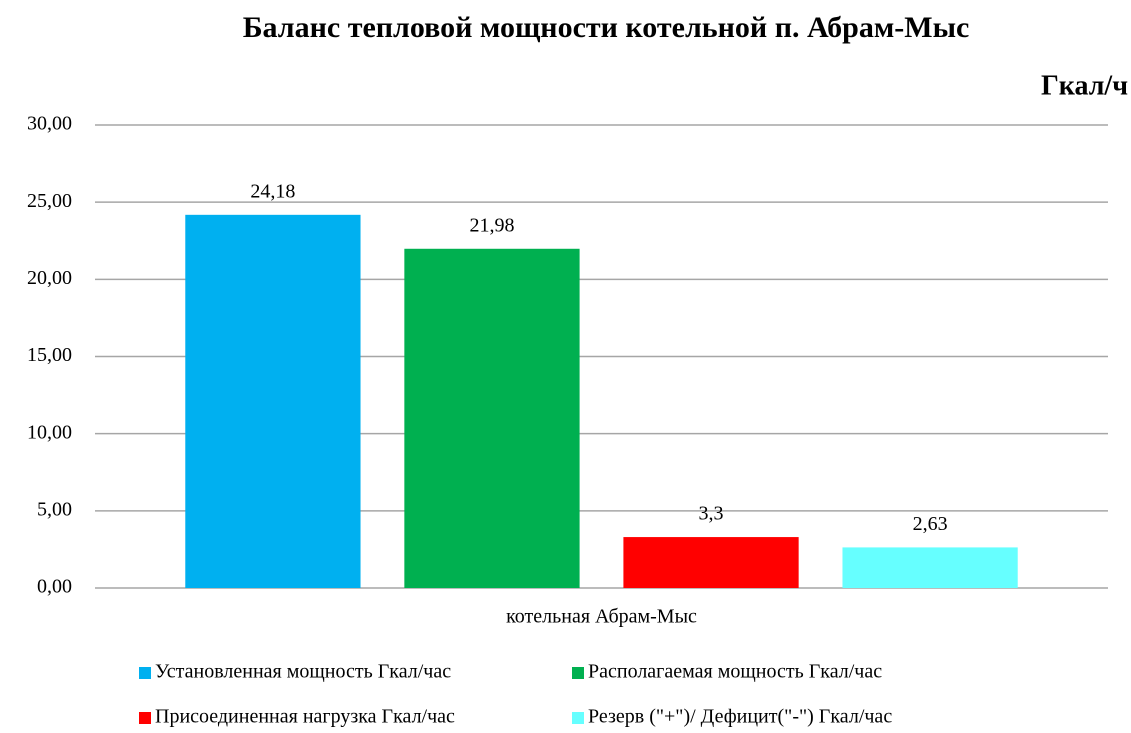 This screenshot has width=1131, height=733. What do you see at coordinates (272, 191) in the screenshot?
I see `data-label: 24,18` at bounding box center [272, 191].